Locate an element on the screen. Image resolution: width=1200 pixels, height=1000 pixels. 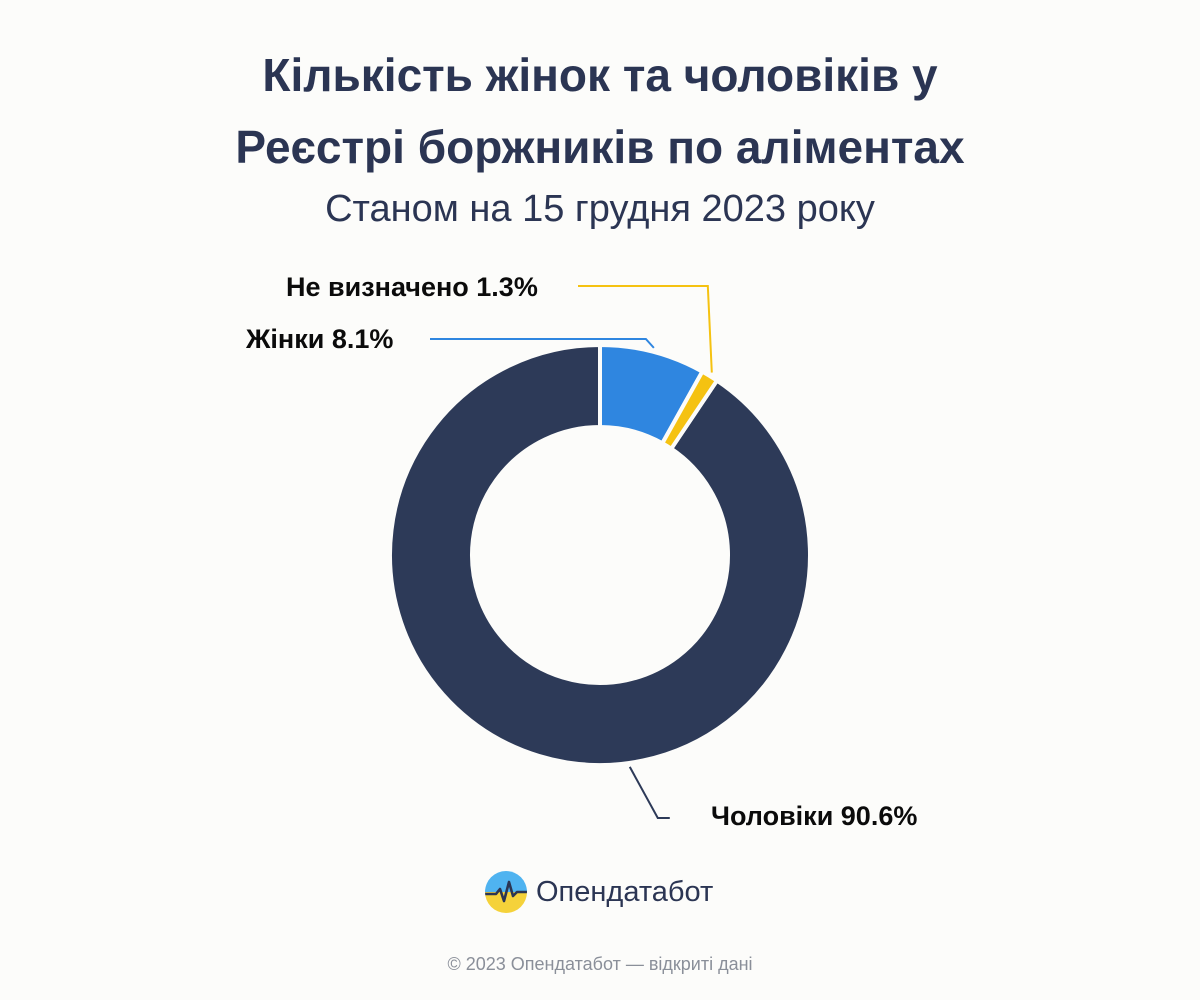
chart-title-line2: Реєстрі боржників по аліментах is located at coordinates (600, 147).